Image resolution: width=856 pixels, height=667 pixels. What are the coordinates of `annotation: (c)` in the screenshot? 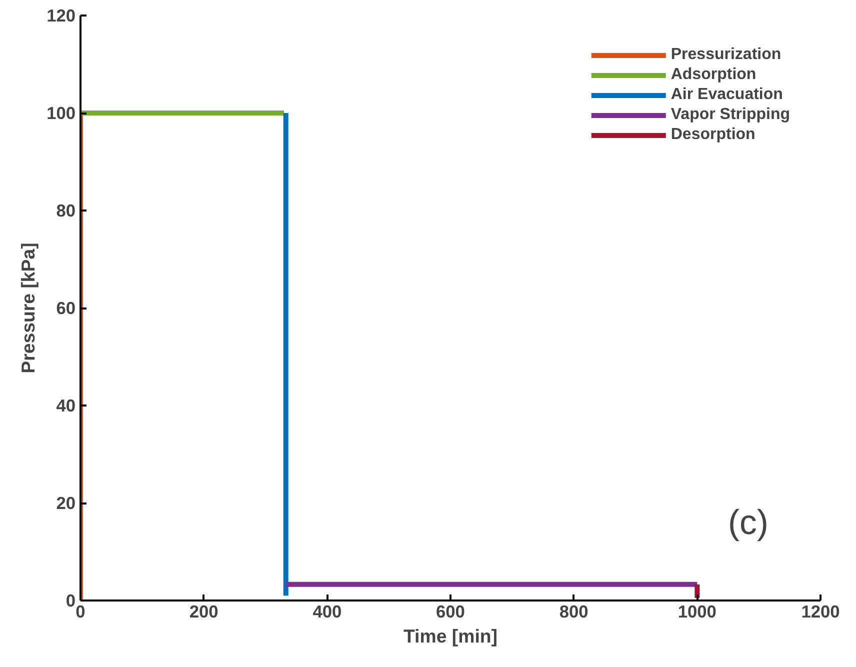 It's located at (748, 523).